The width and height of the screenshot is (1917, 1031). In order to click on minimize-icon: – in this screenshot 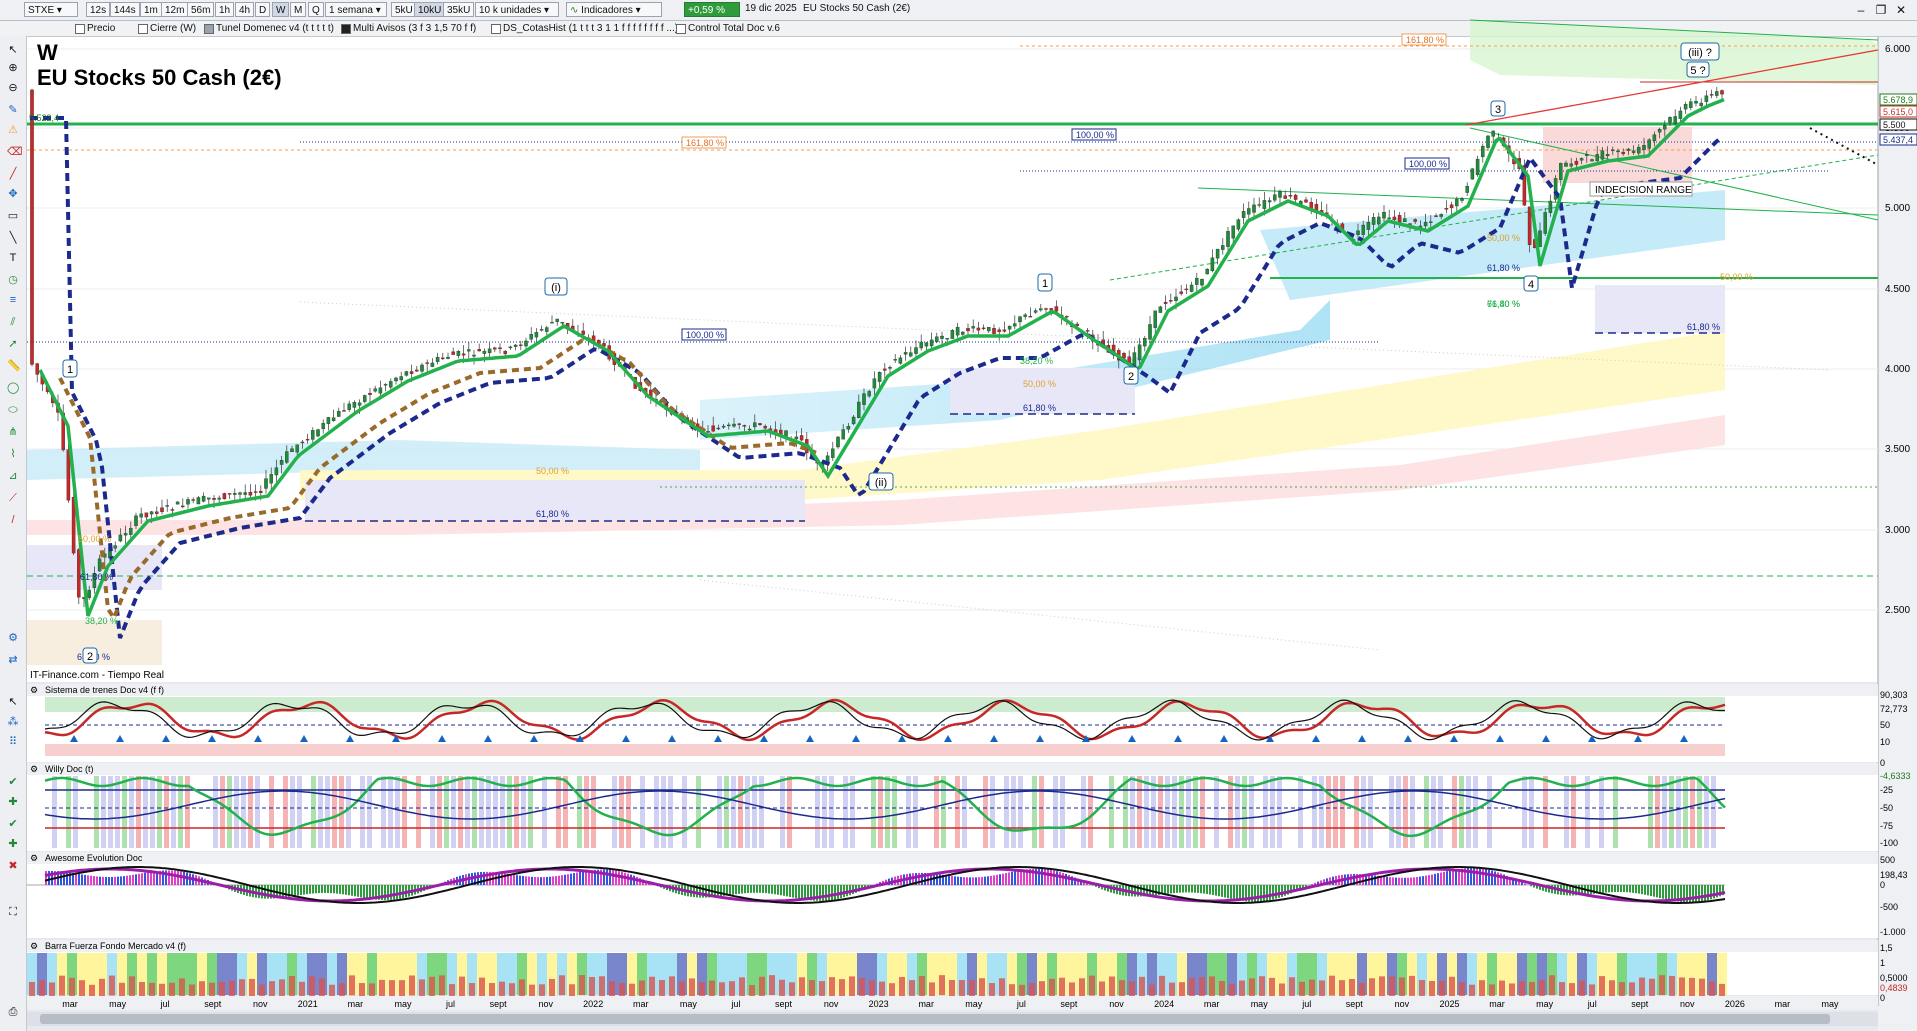, I will do `click(1861, 10)`.